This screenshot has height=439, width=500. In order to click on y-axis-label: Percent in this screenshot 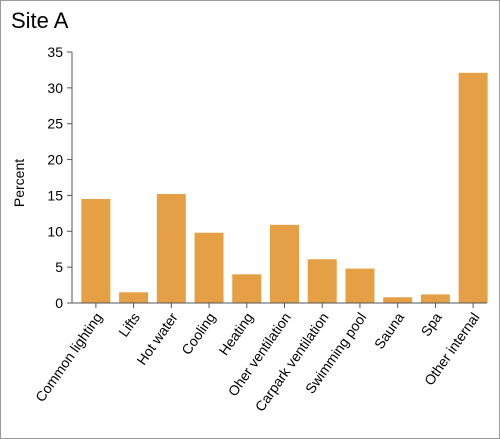, I will do `click(19, 183)`.